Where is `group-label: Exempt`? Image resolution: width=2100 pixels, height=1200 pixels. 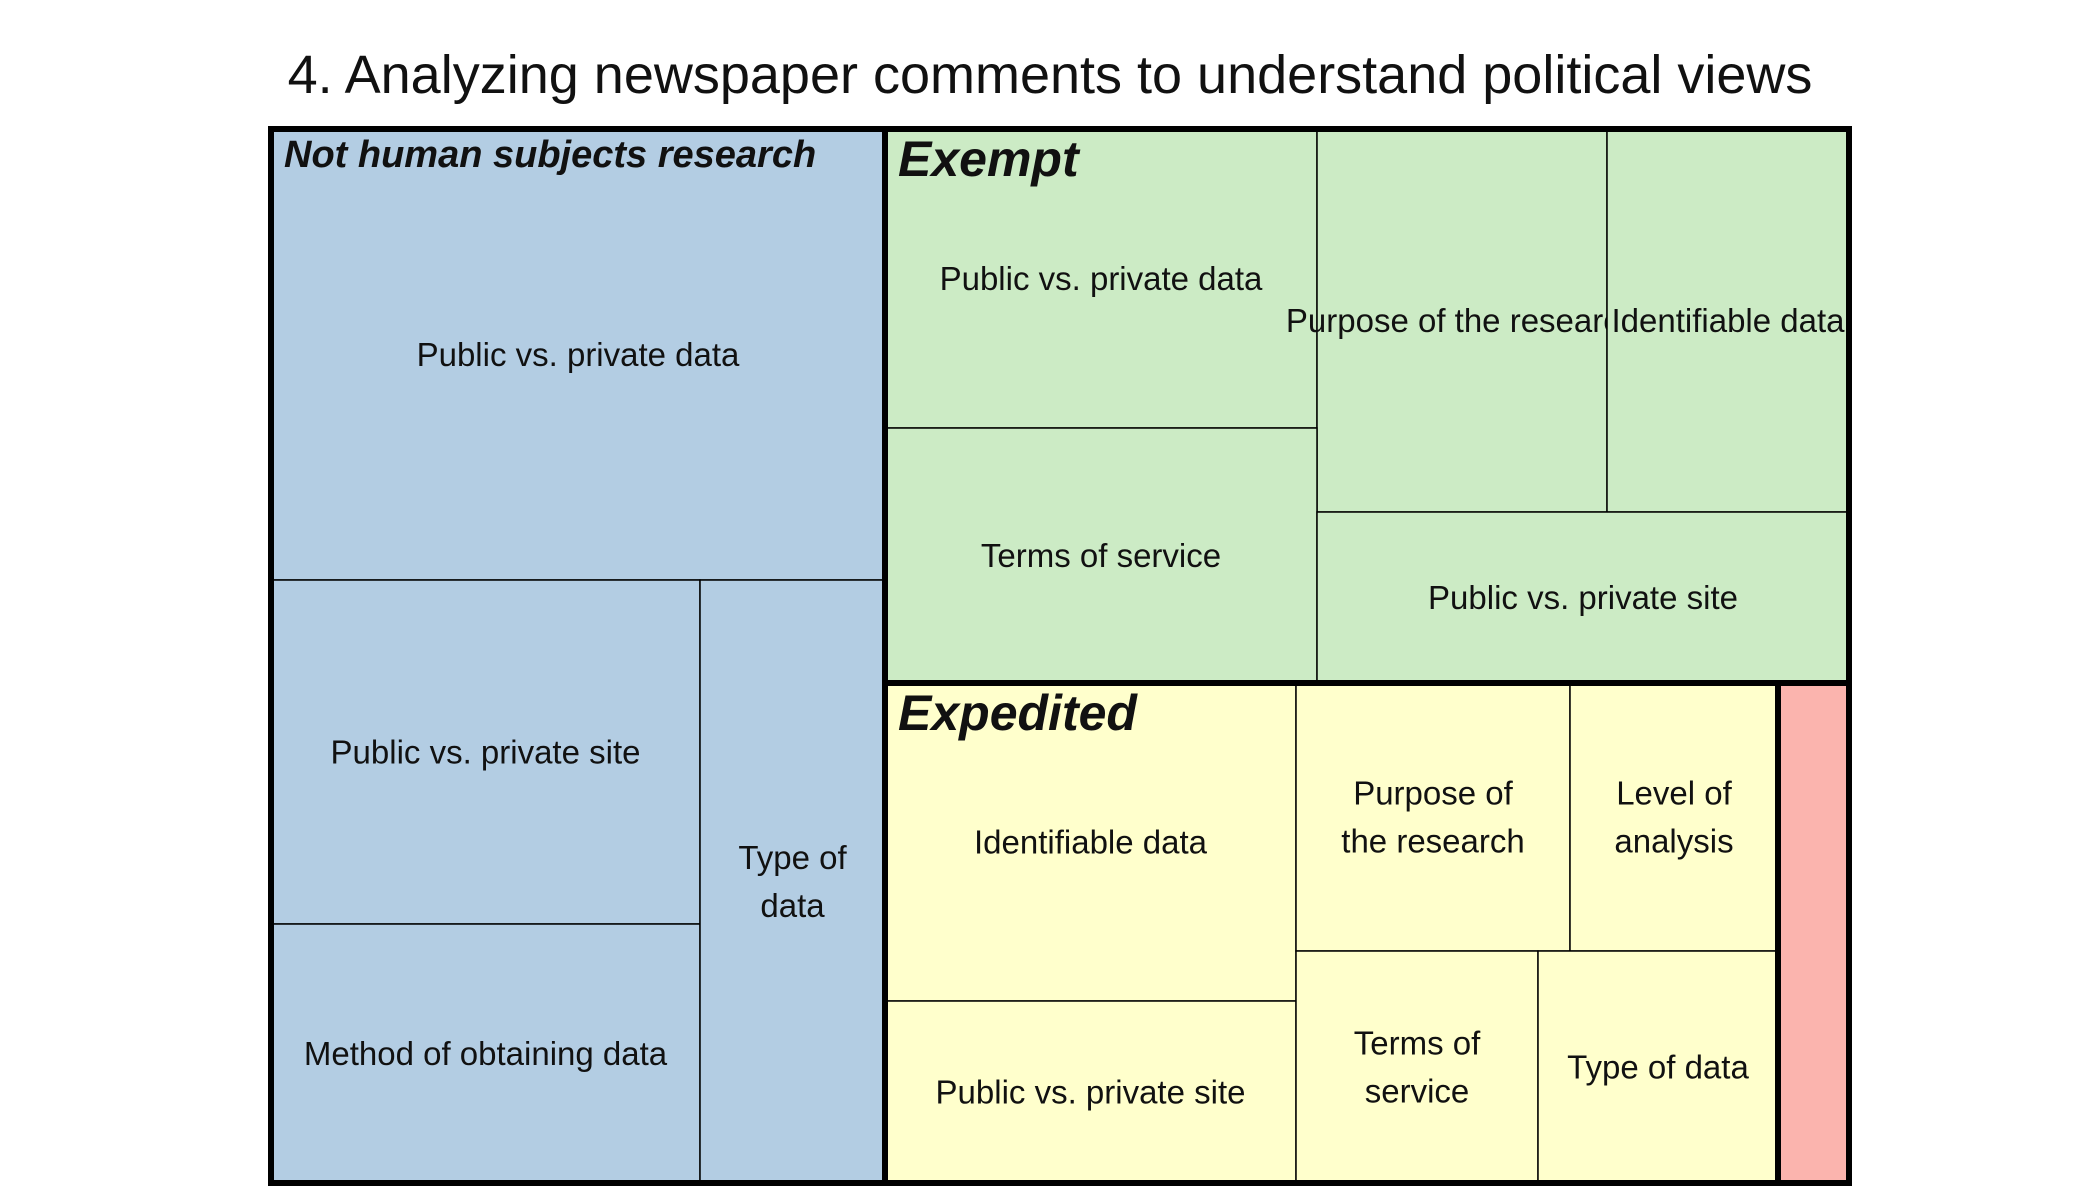
group-label: Exempt is located at coordinates (989, 159).